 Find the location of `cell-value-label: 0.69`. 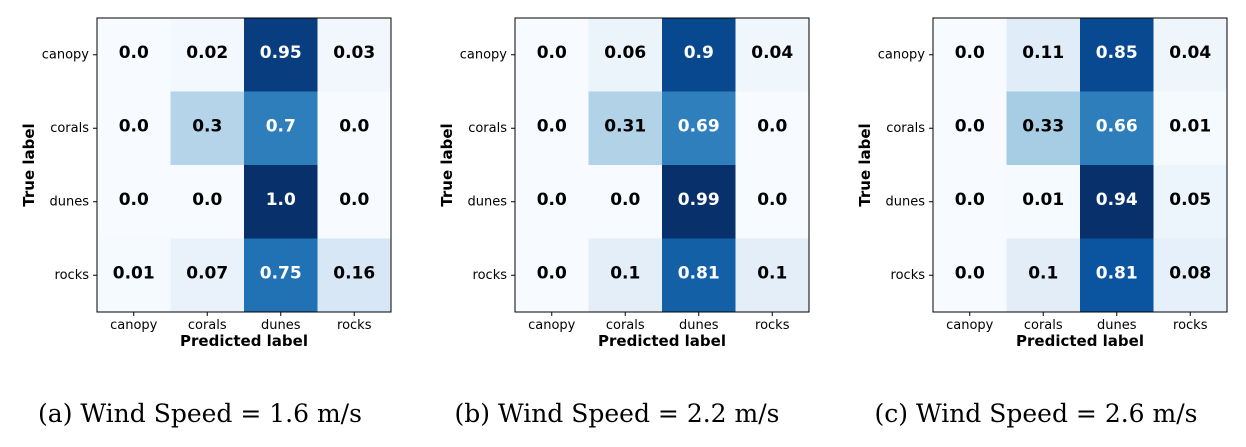

cell-value-label: 0.69 is located at coordinates (699, 126).